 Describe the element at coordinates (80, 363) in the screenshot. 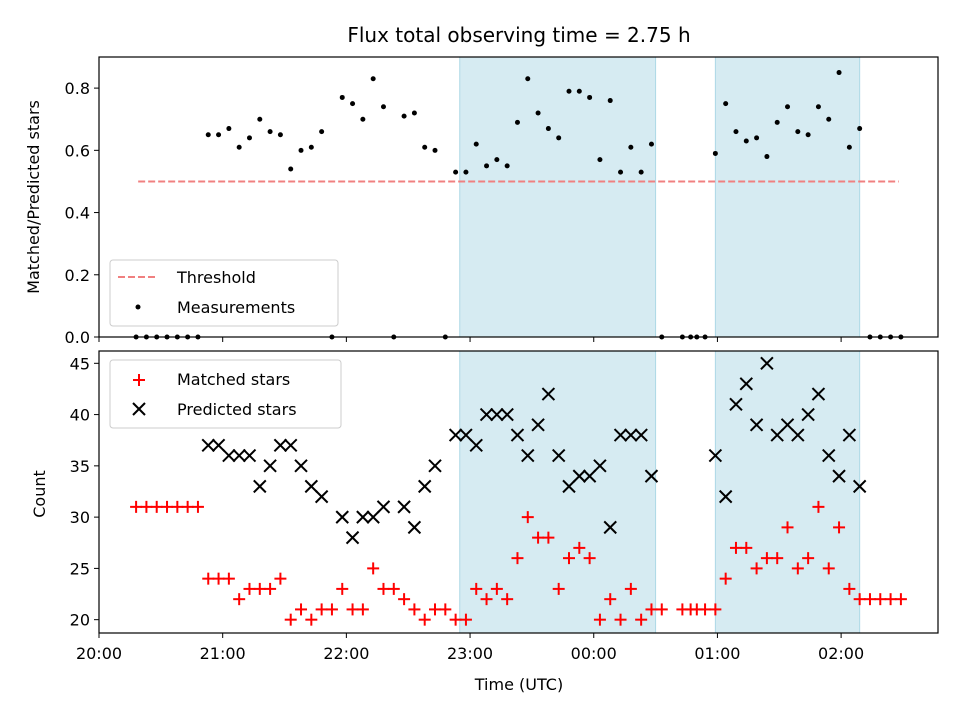

I see `y-tick-label: 45` at that location.